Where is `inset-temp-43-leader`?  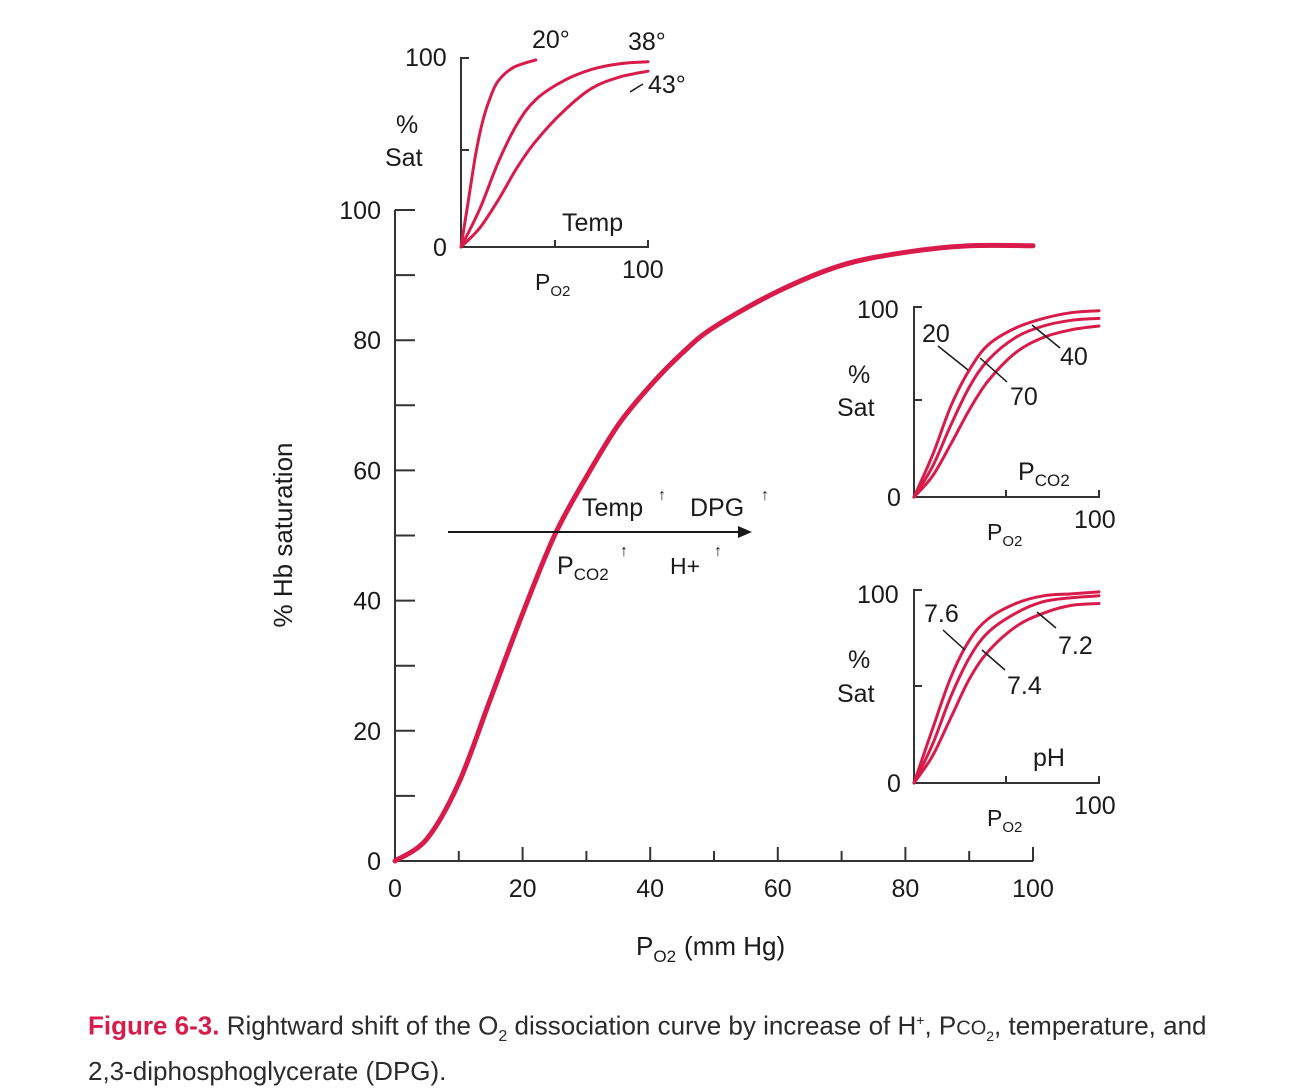 inset-temp-43-leader is located at coordinates (636, 88).